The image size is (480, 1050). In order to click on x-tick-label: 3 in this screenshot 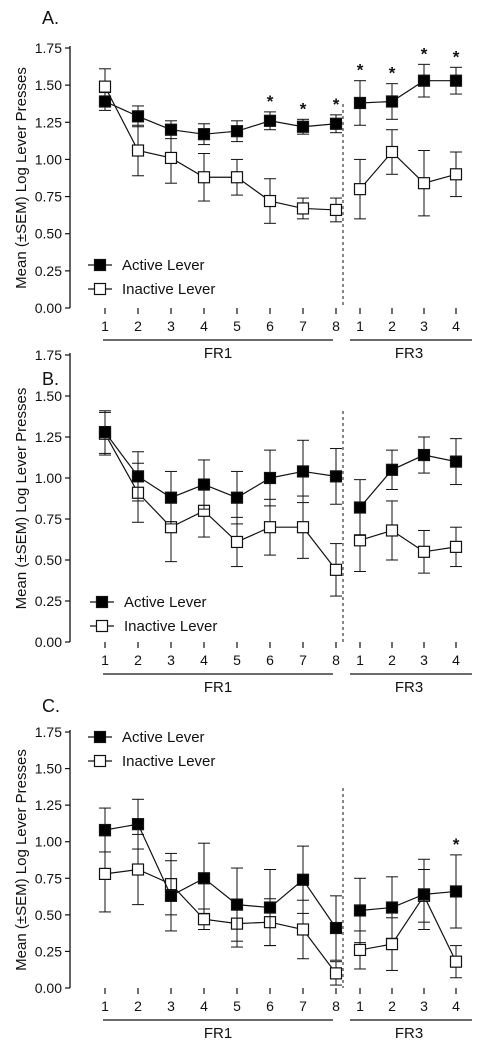, I will do `click(424, 660)`.